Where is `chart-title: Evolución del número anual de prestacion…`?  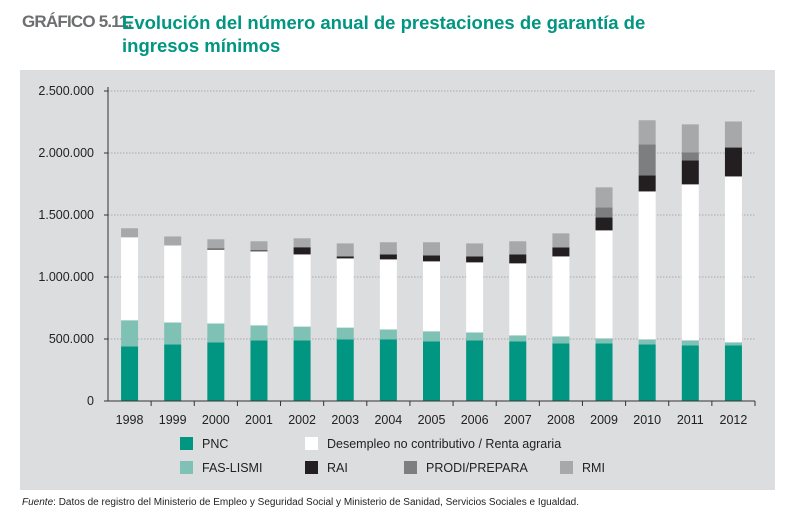
chart-title: Evolución del número anual de prestacion… is located at coordinates (384, 34).